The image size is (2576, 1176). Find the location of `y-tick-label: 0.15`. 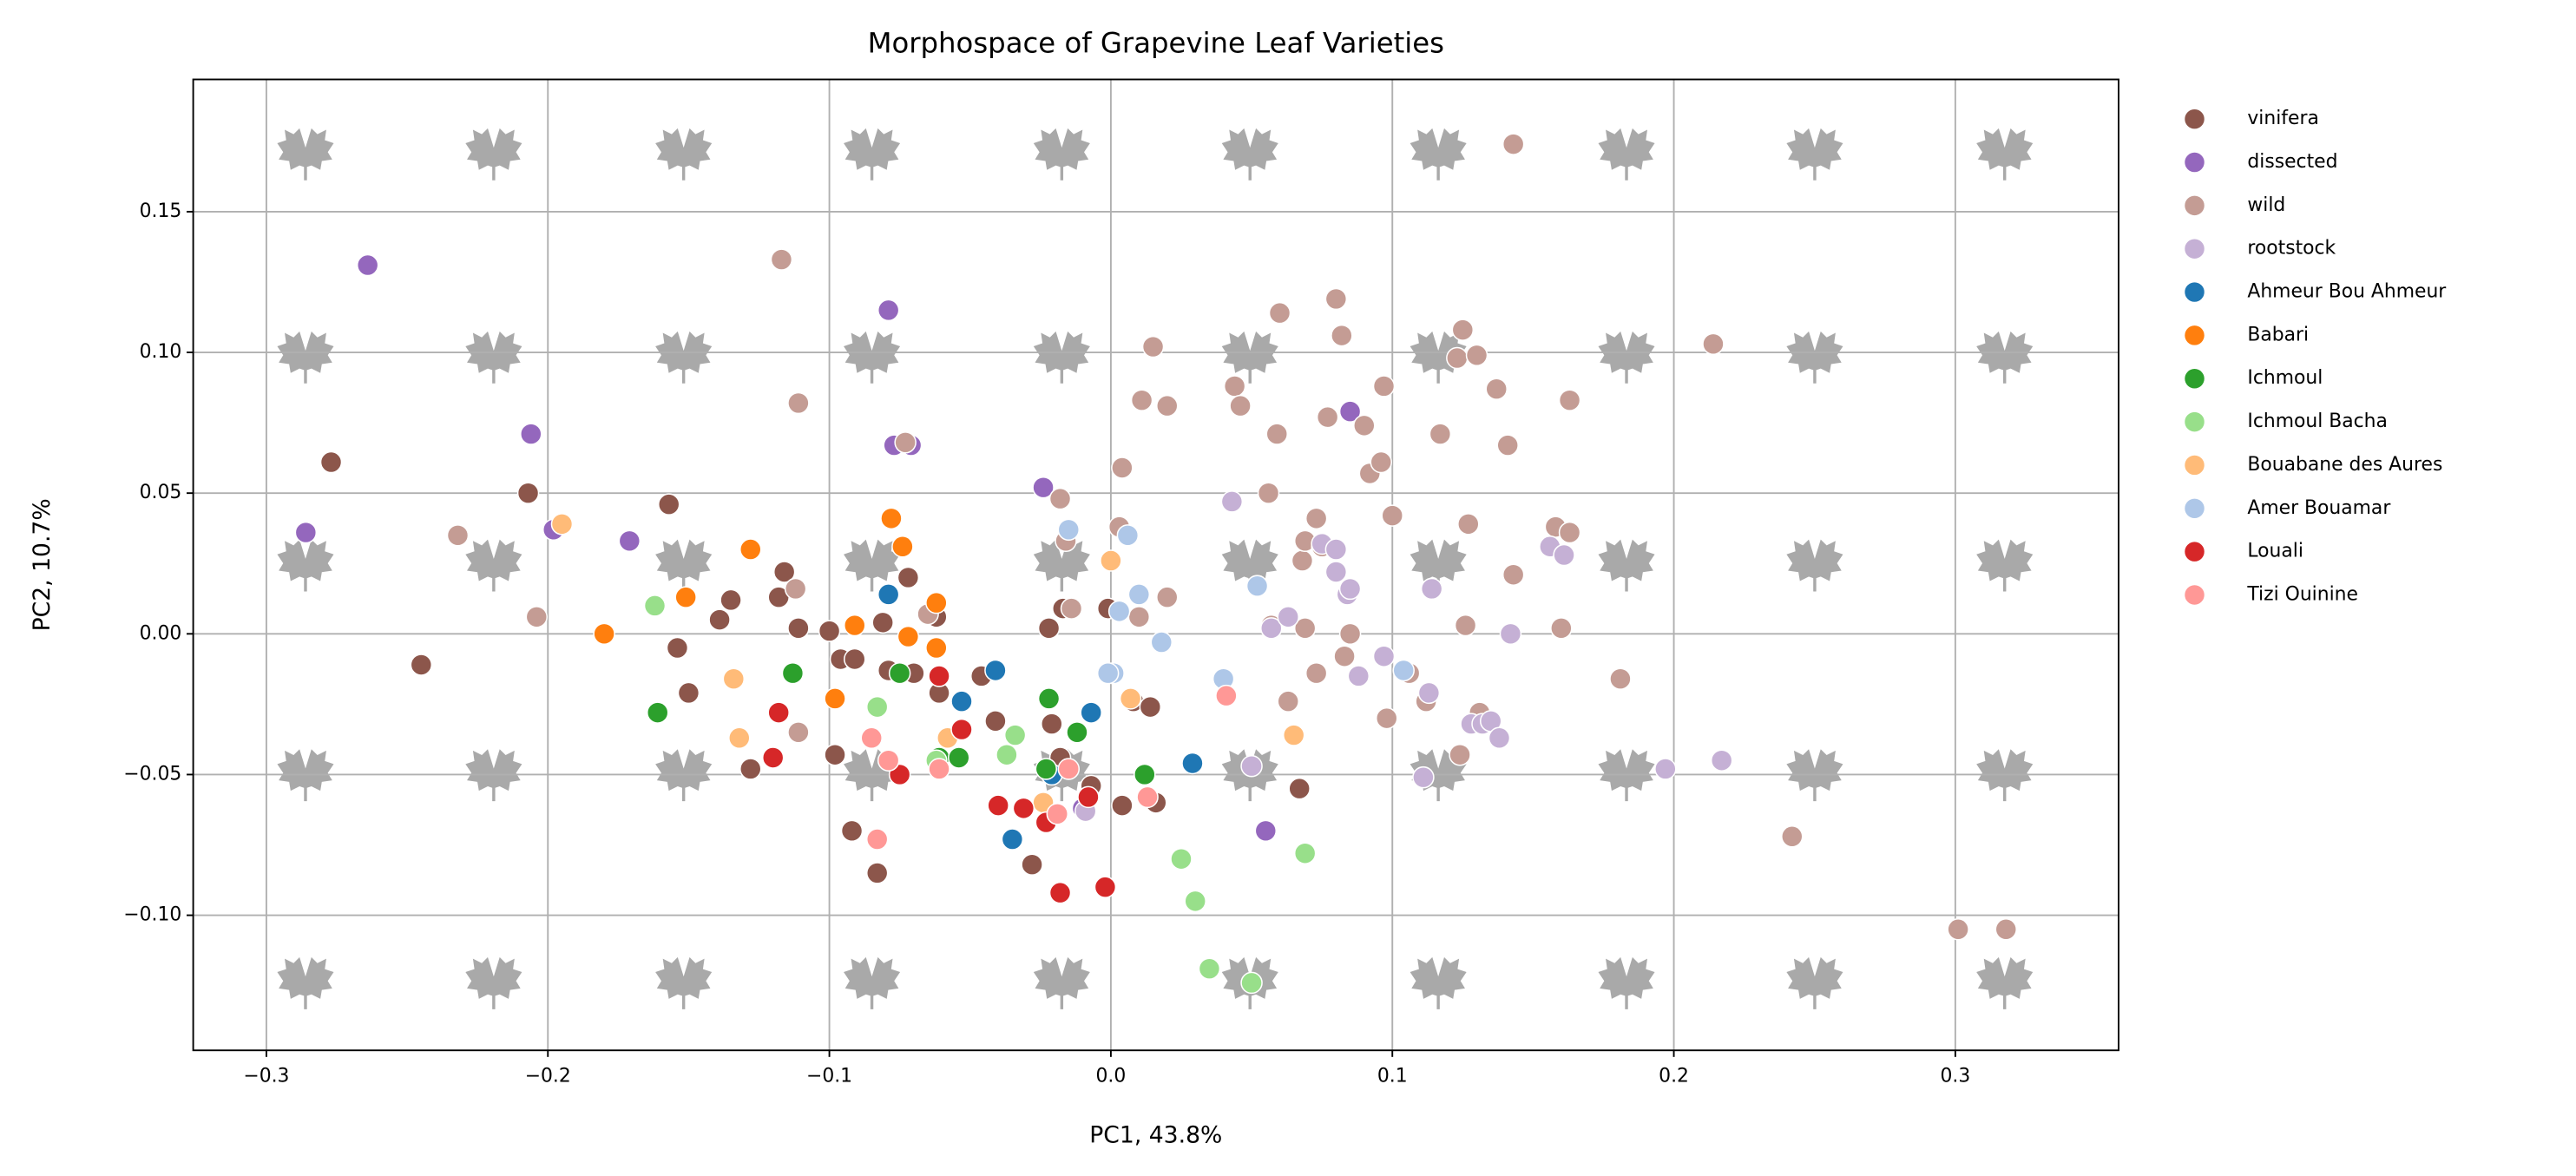

y-tick-label: 0.15 is located at coordinates (161, 211).